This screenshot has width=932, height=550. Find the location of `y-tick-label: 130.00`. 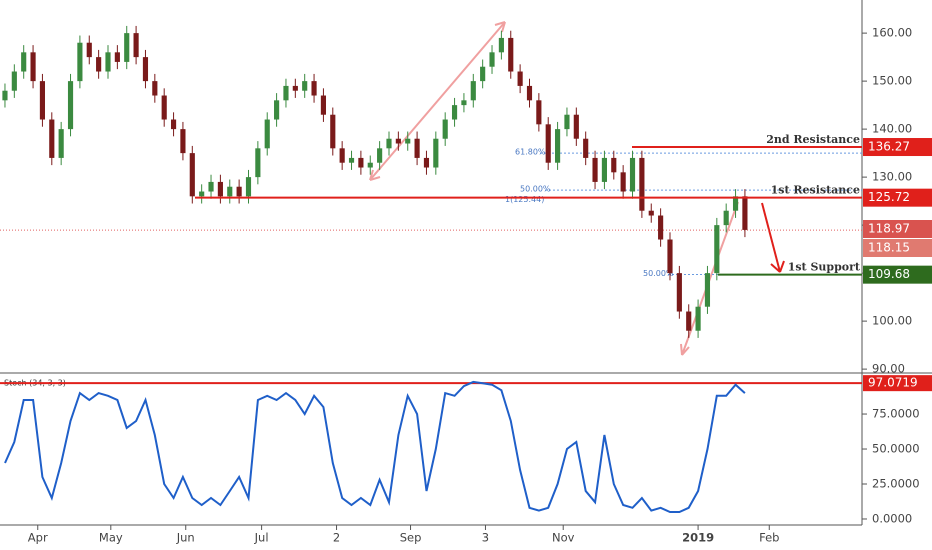

y-tick-label: 130.00 is located at coordinates (892, 177).